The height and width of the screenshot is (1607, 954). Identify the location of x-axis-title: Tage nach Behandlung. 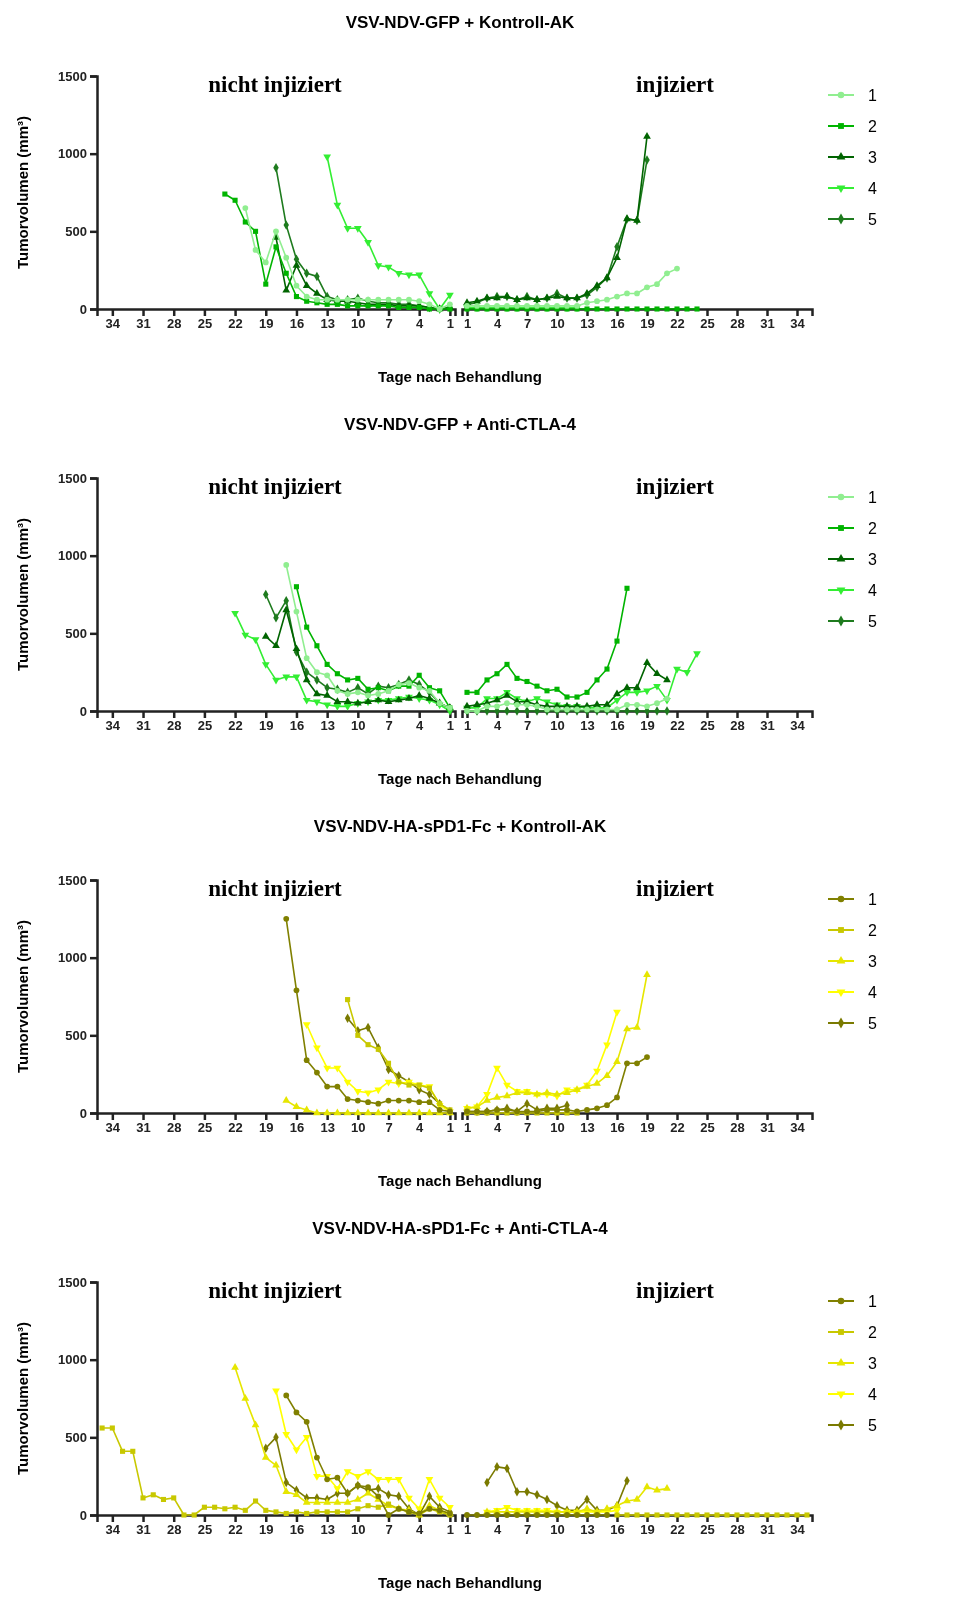
(460, 376).